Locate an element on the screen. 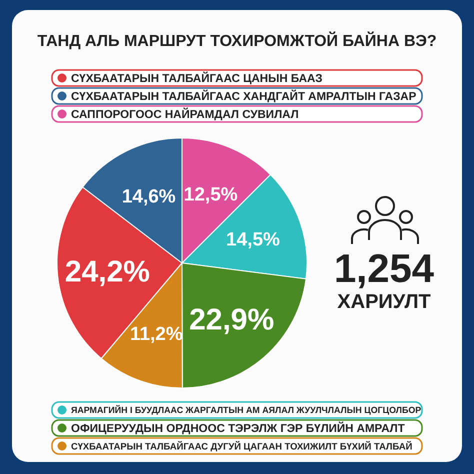 The width and height of the screenshot is (474, 474). legend-label: ЯАРМАГИЙН I БУУДЛААС ЖАРГАЛТЫН АМ АЯЛАЛ ЖУУЛЧЛАЛЫН ЦОГЦОЛБОР is located at coordinates (246, 410).